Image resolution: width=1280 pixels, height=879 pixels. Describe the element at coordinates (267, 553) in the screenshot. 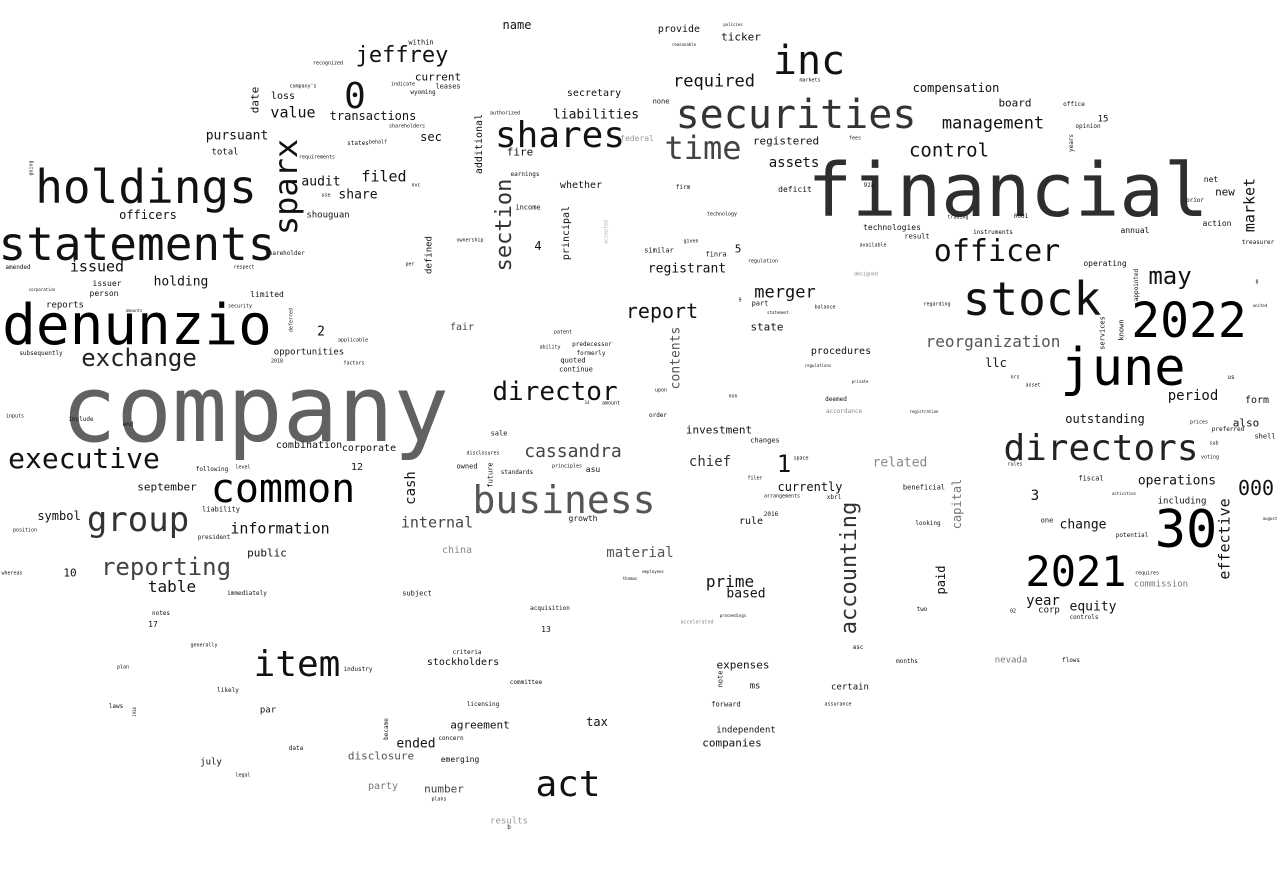

I see `word-public: public` at that location.